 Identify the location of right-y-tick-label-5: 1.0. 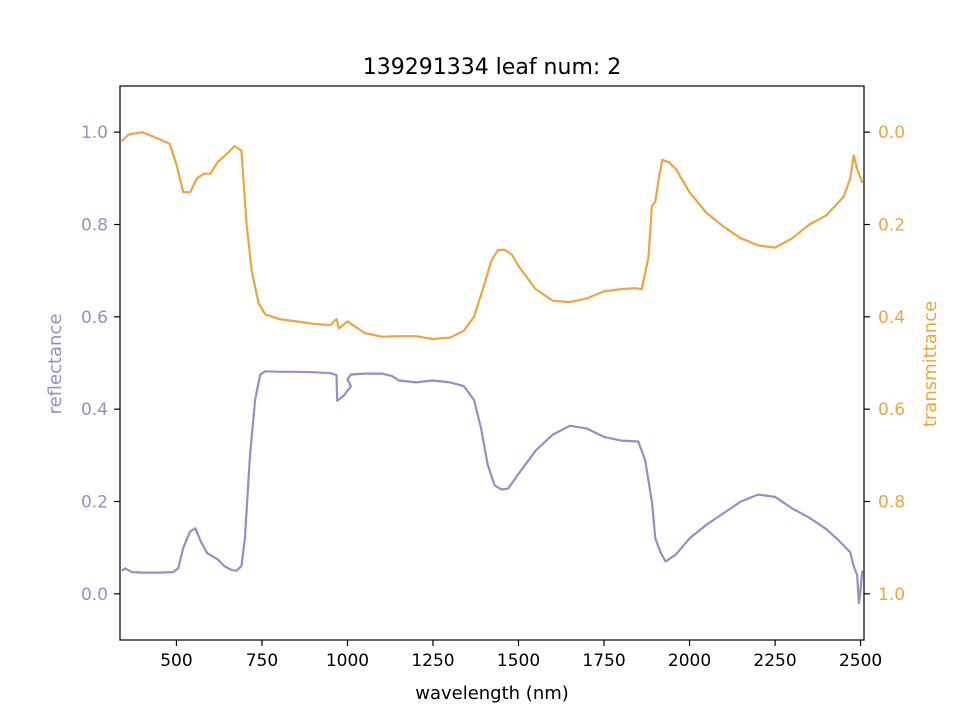
(891, 595).